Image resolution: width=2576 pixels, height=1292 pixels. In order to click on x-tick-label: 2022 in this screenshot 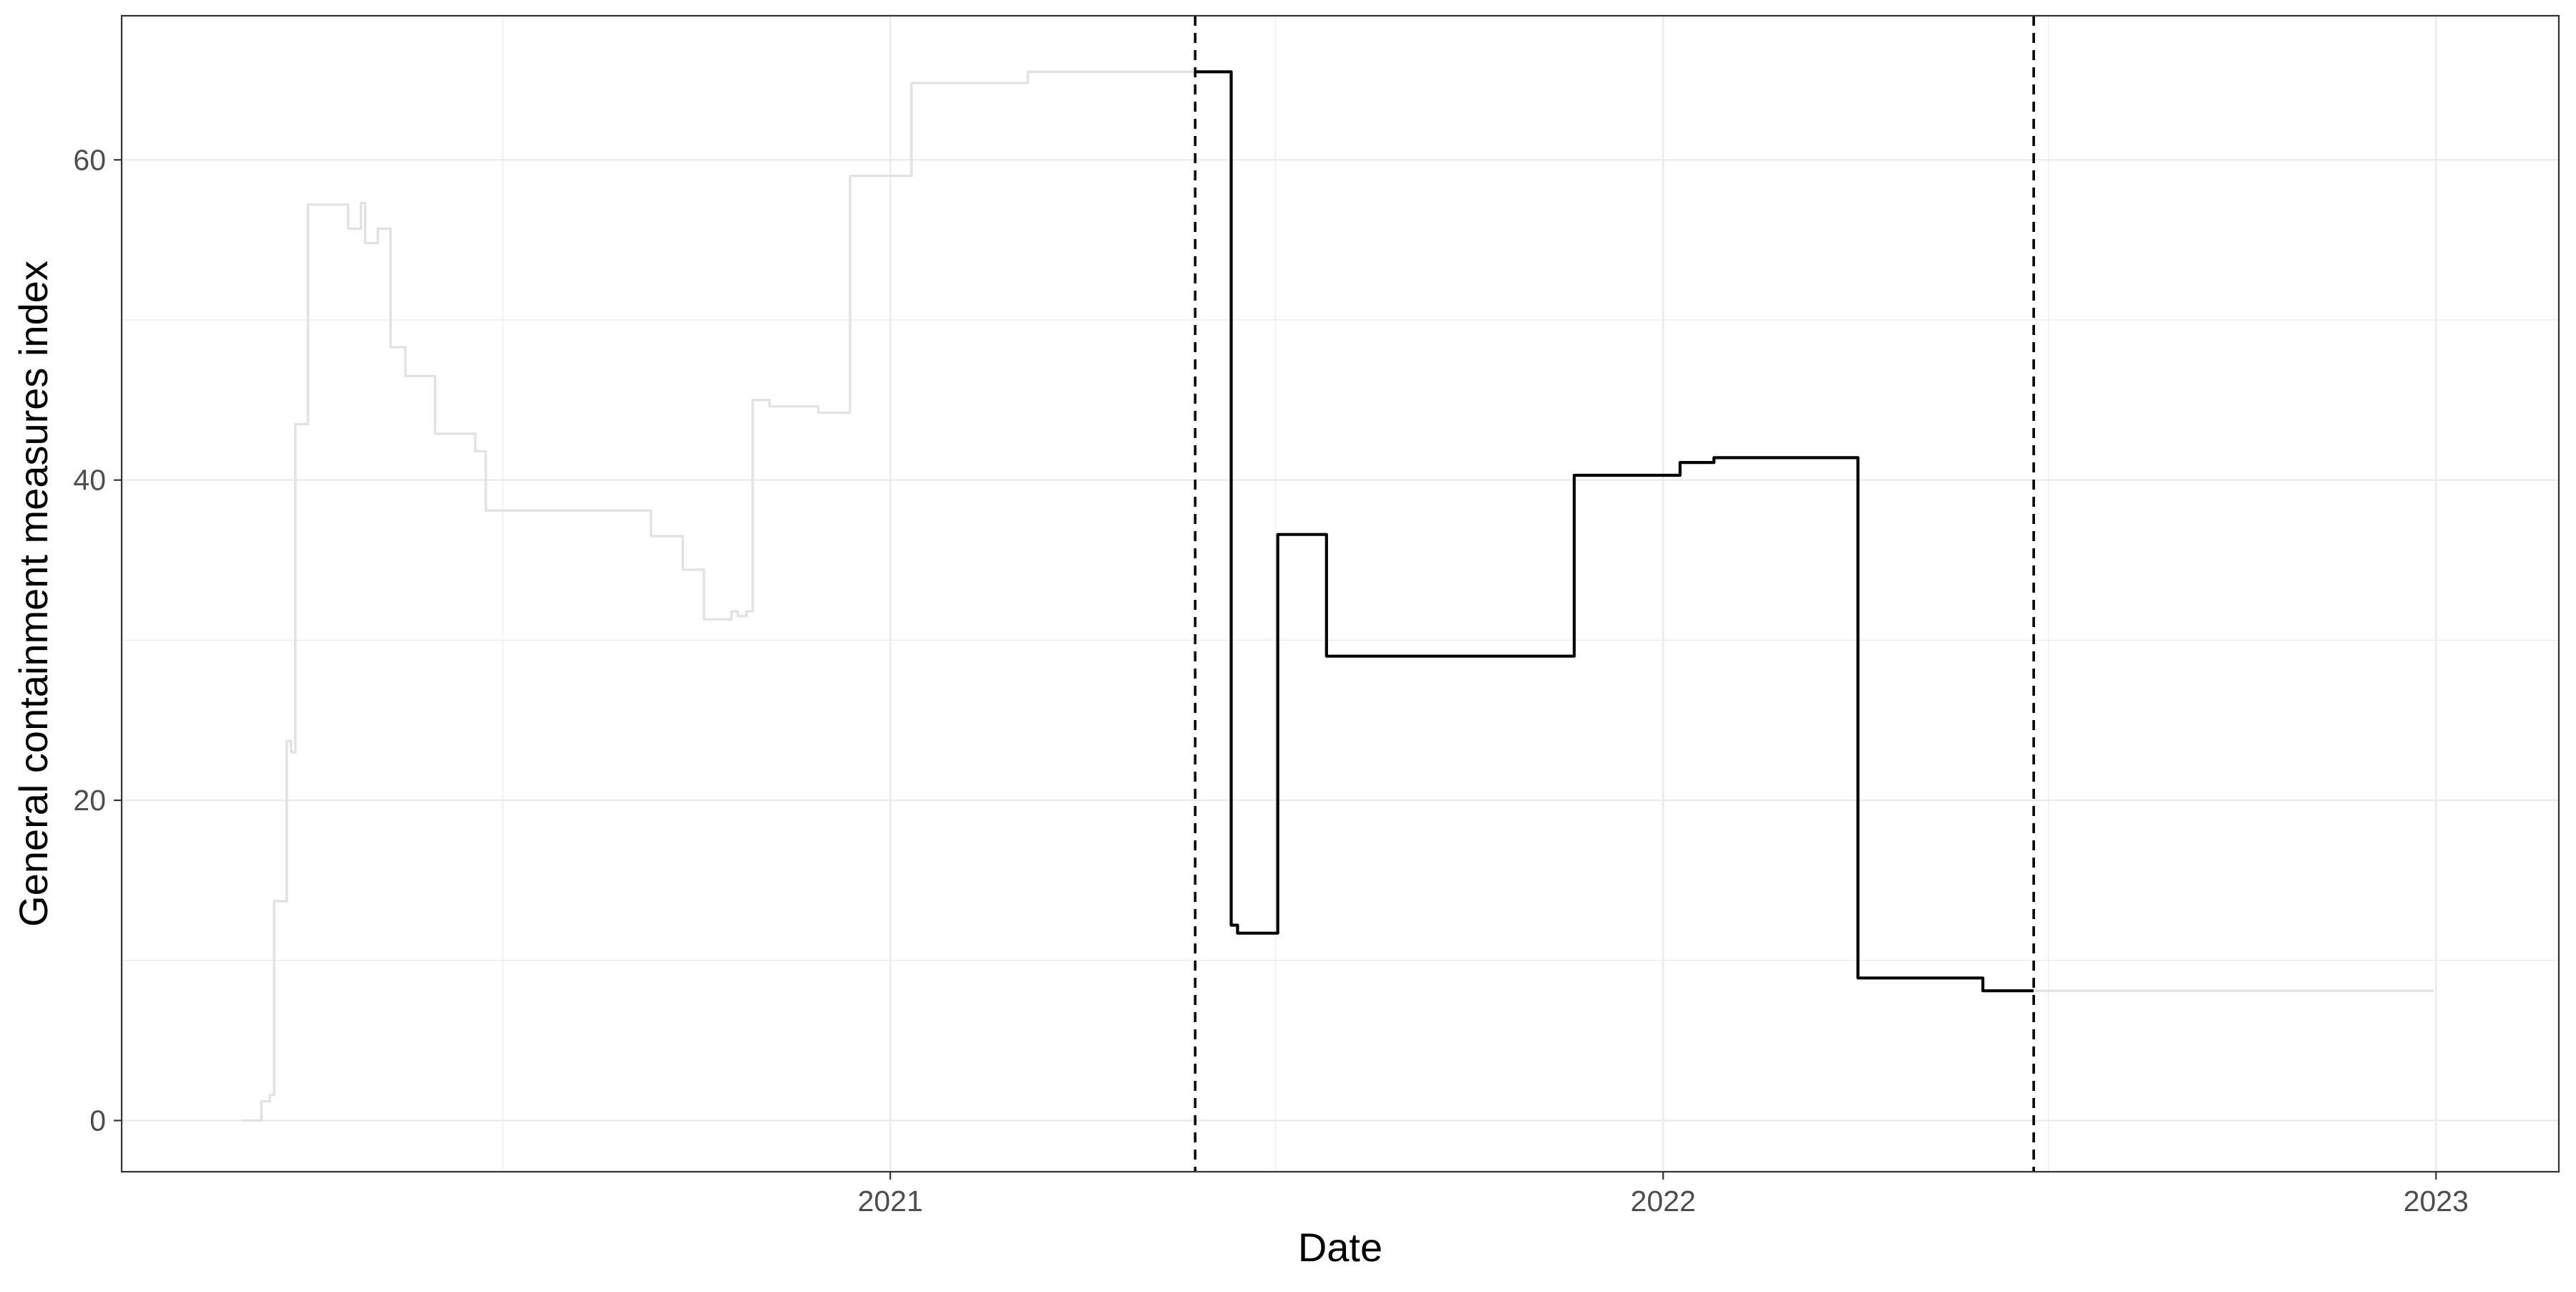, I will do `click(1663, 1201)`.